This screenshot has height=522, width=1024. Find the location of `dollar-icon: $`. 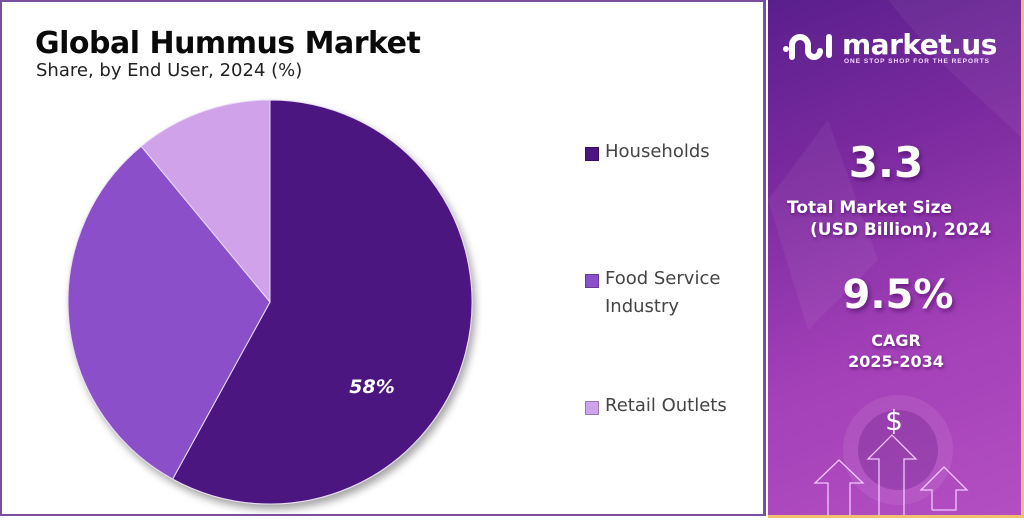

dollar-icon: $ is located at coordinates (894, 420).